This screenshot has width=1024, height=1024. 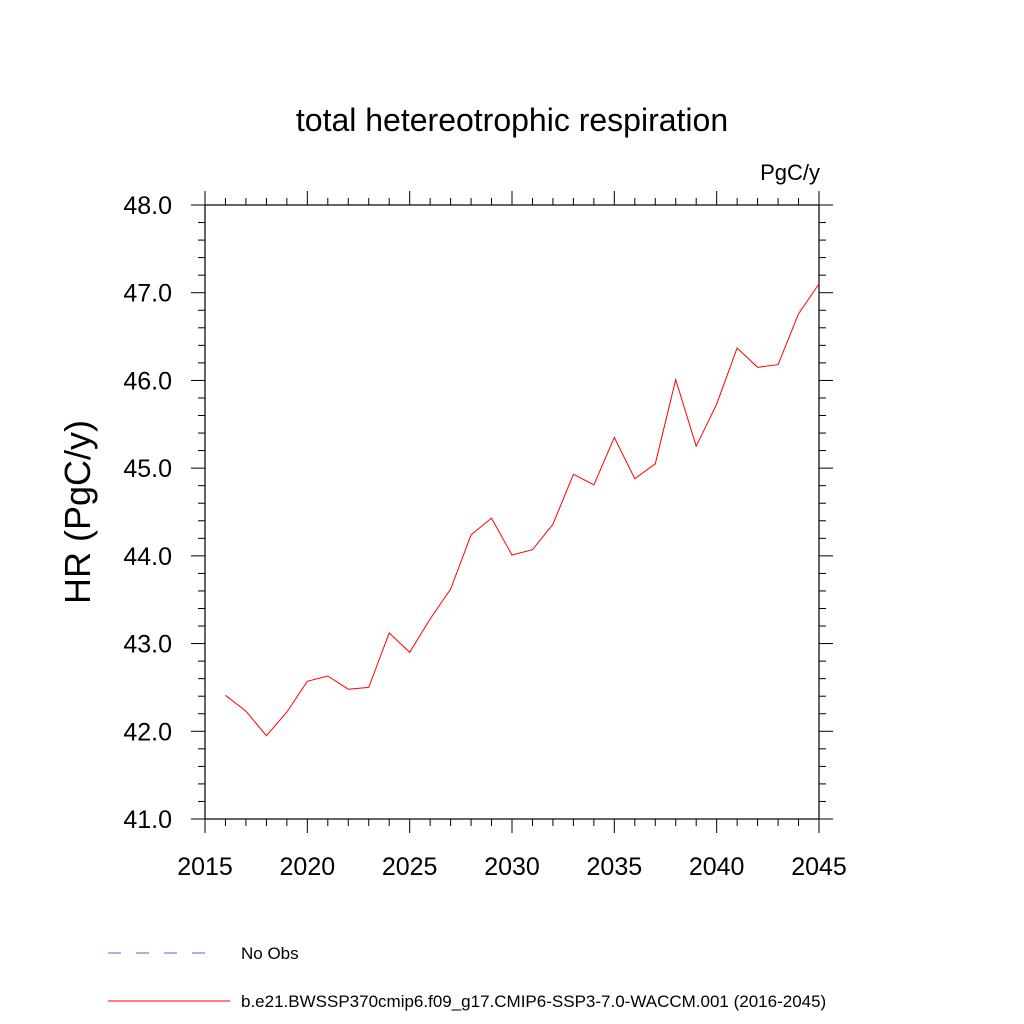 I want to click on y-tick-label: 41.0, so click(x=147, y=820).